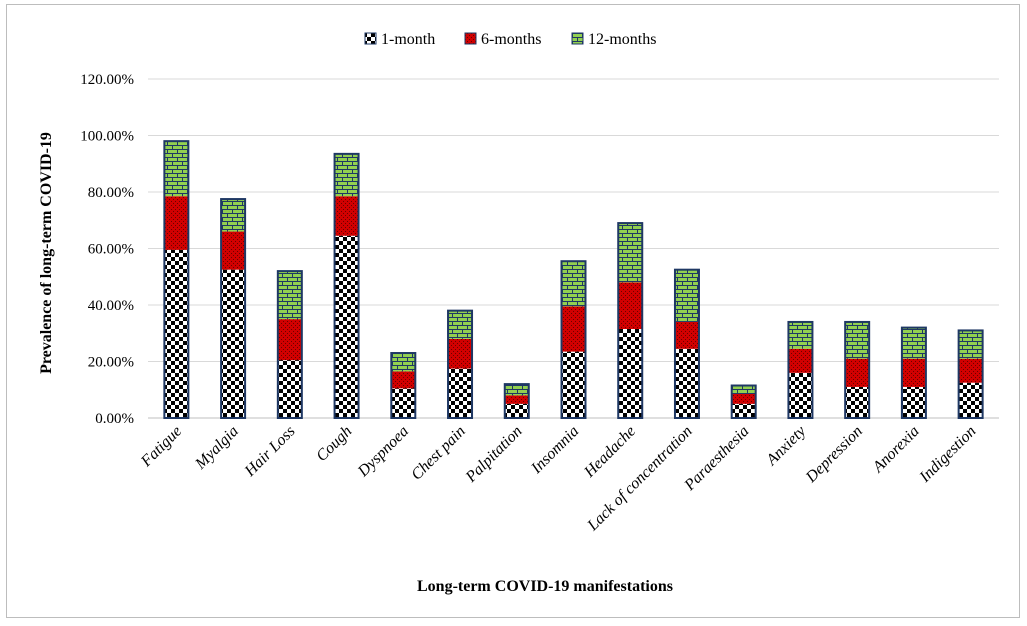  What do you see at coordinates (111, 250) in the screenshot?
I see `y-tick-label: 60.00%` at bounding box center [111, 250].